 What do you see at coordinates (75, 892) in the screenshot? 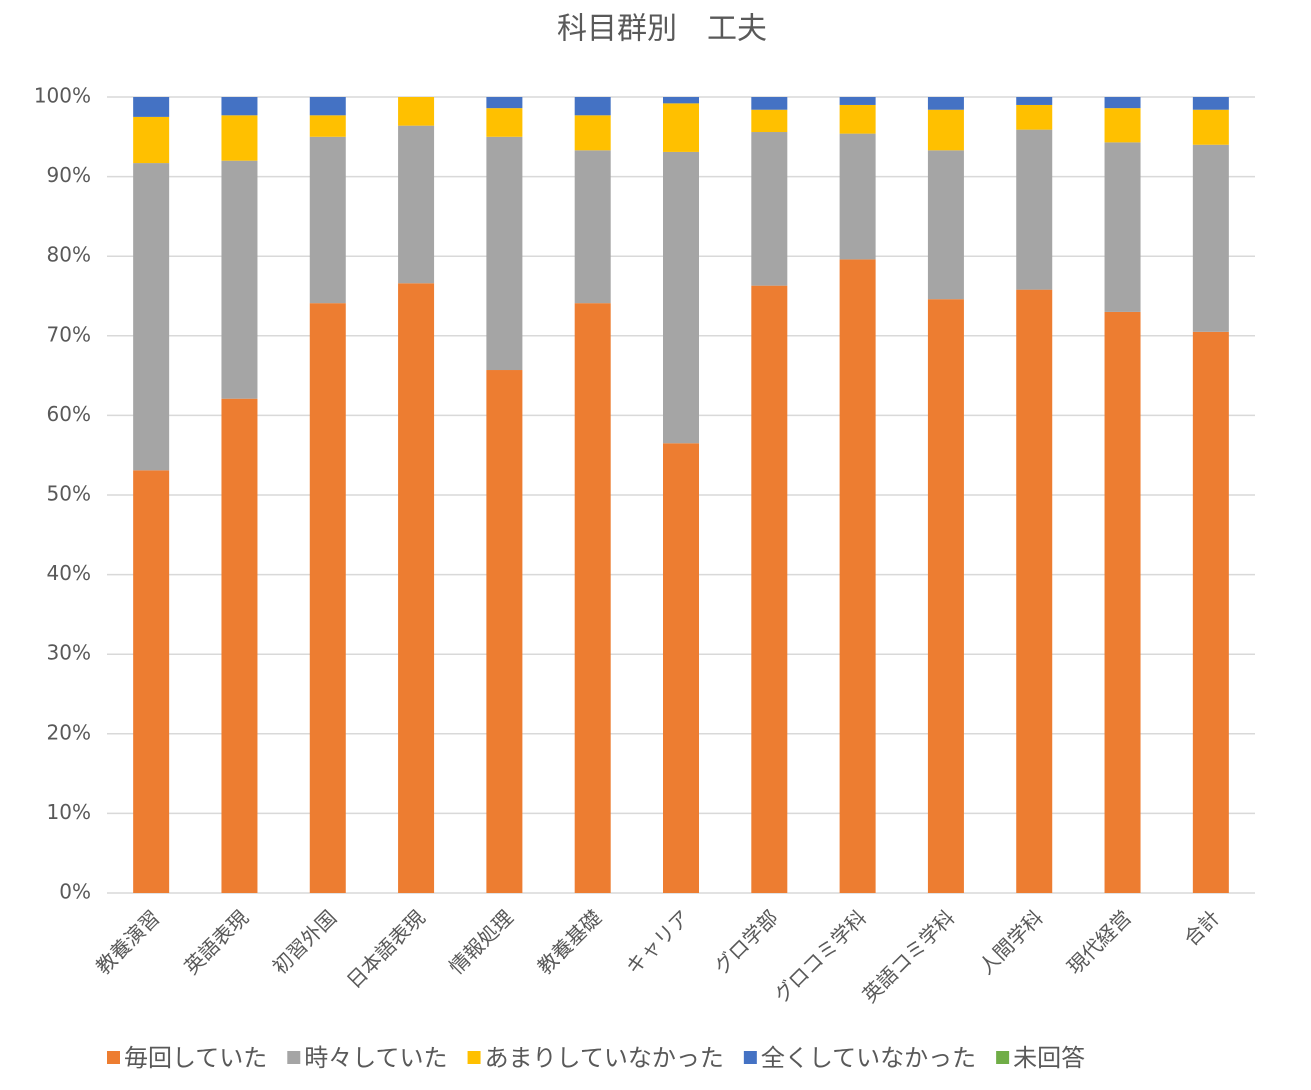
I see `y-tick-label: 0%` at bounding box center [75, 892].